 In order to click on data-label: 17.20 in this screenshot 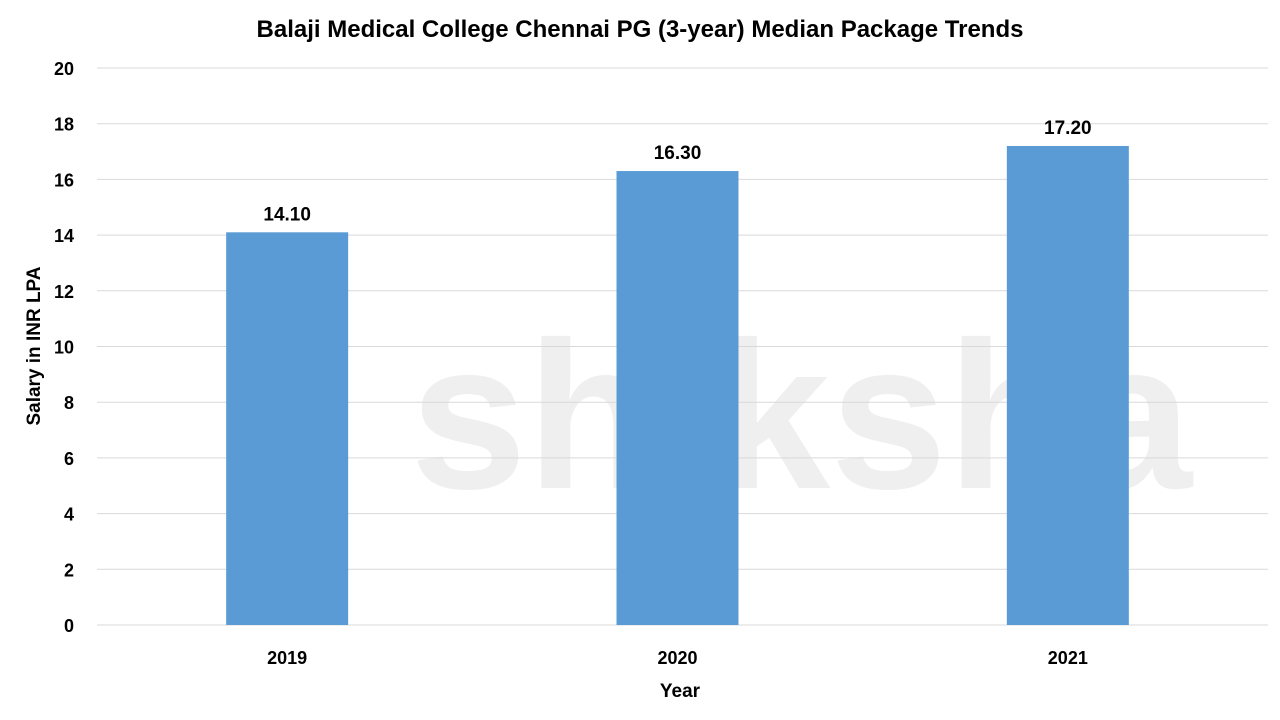, I will do `click(1068, 128)`.